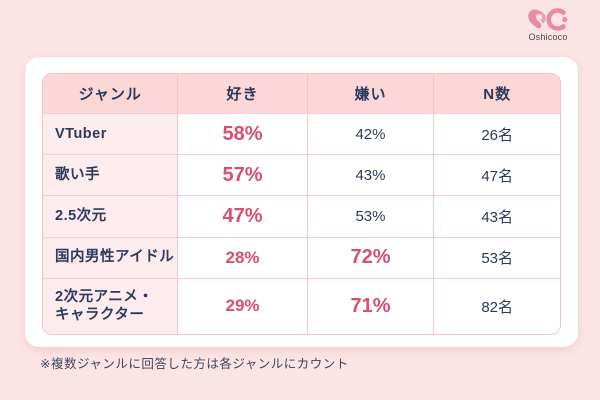 The height and width of the screenshot is (400, 600). What do you see at coordinates (370, 175) in the screenshot?
I see `dislike-value: 43%` at bounding box center [370, 175].